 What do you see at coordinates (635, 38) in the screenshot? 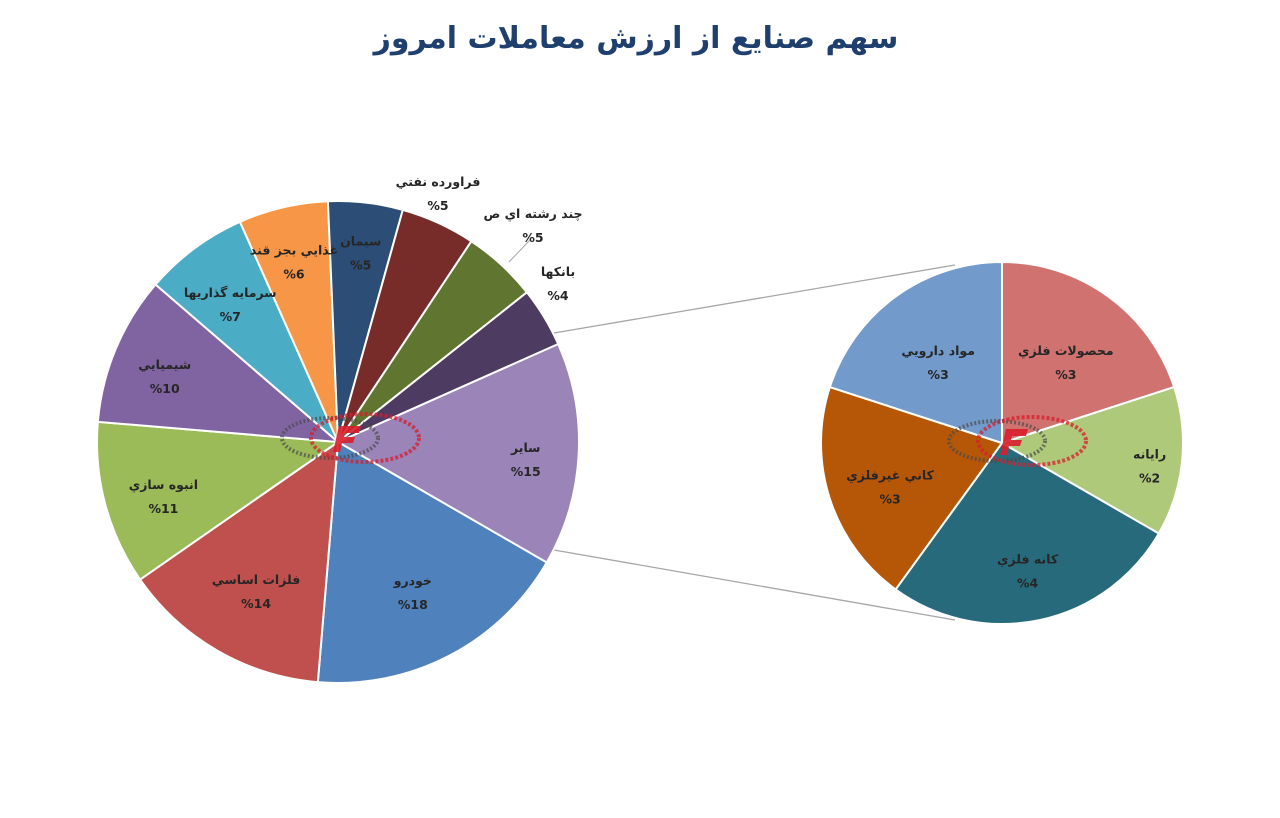
I see `chart-title: سهم صنايع از ارزش معاملات امروز` at bounding box center [635, 38].